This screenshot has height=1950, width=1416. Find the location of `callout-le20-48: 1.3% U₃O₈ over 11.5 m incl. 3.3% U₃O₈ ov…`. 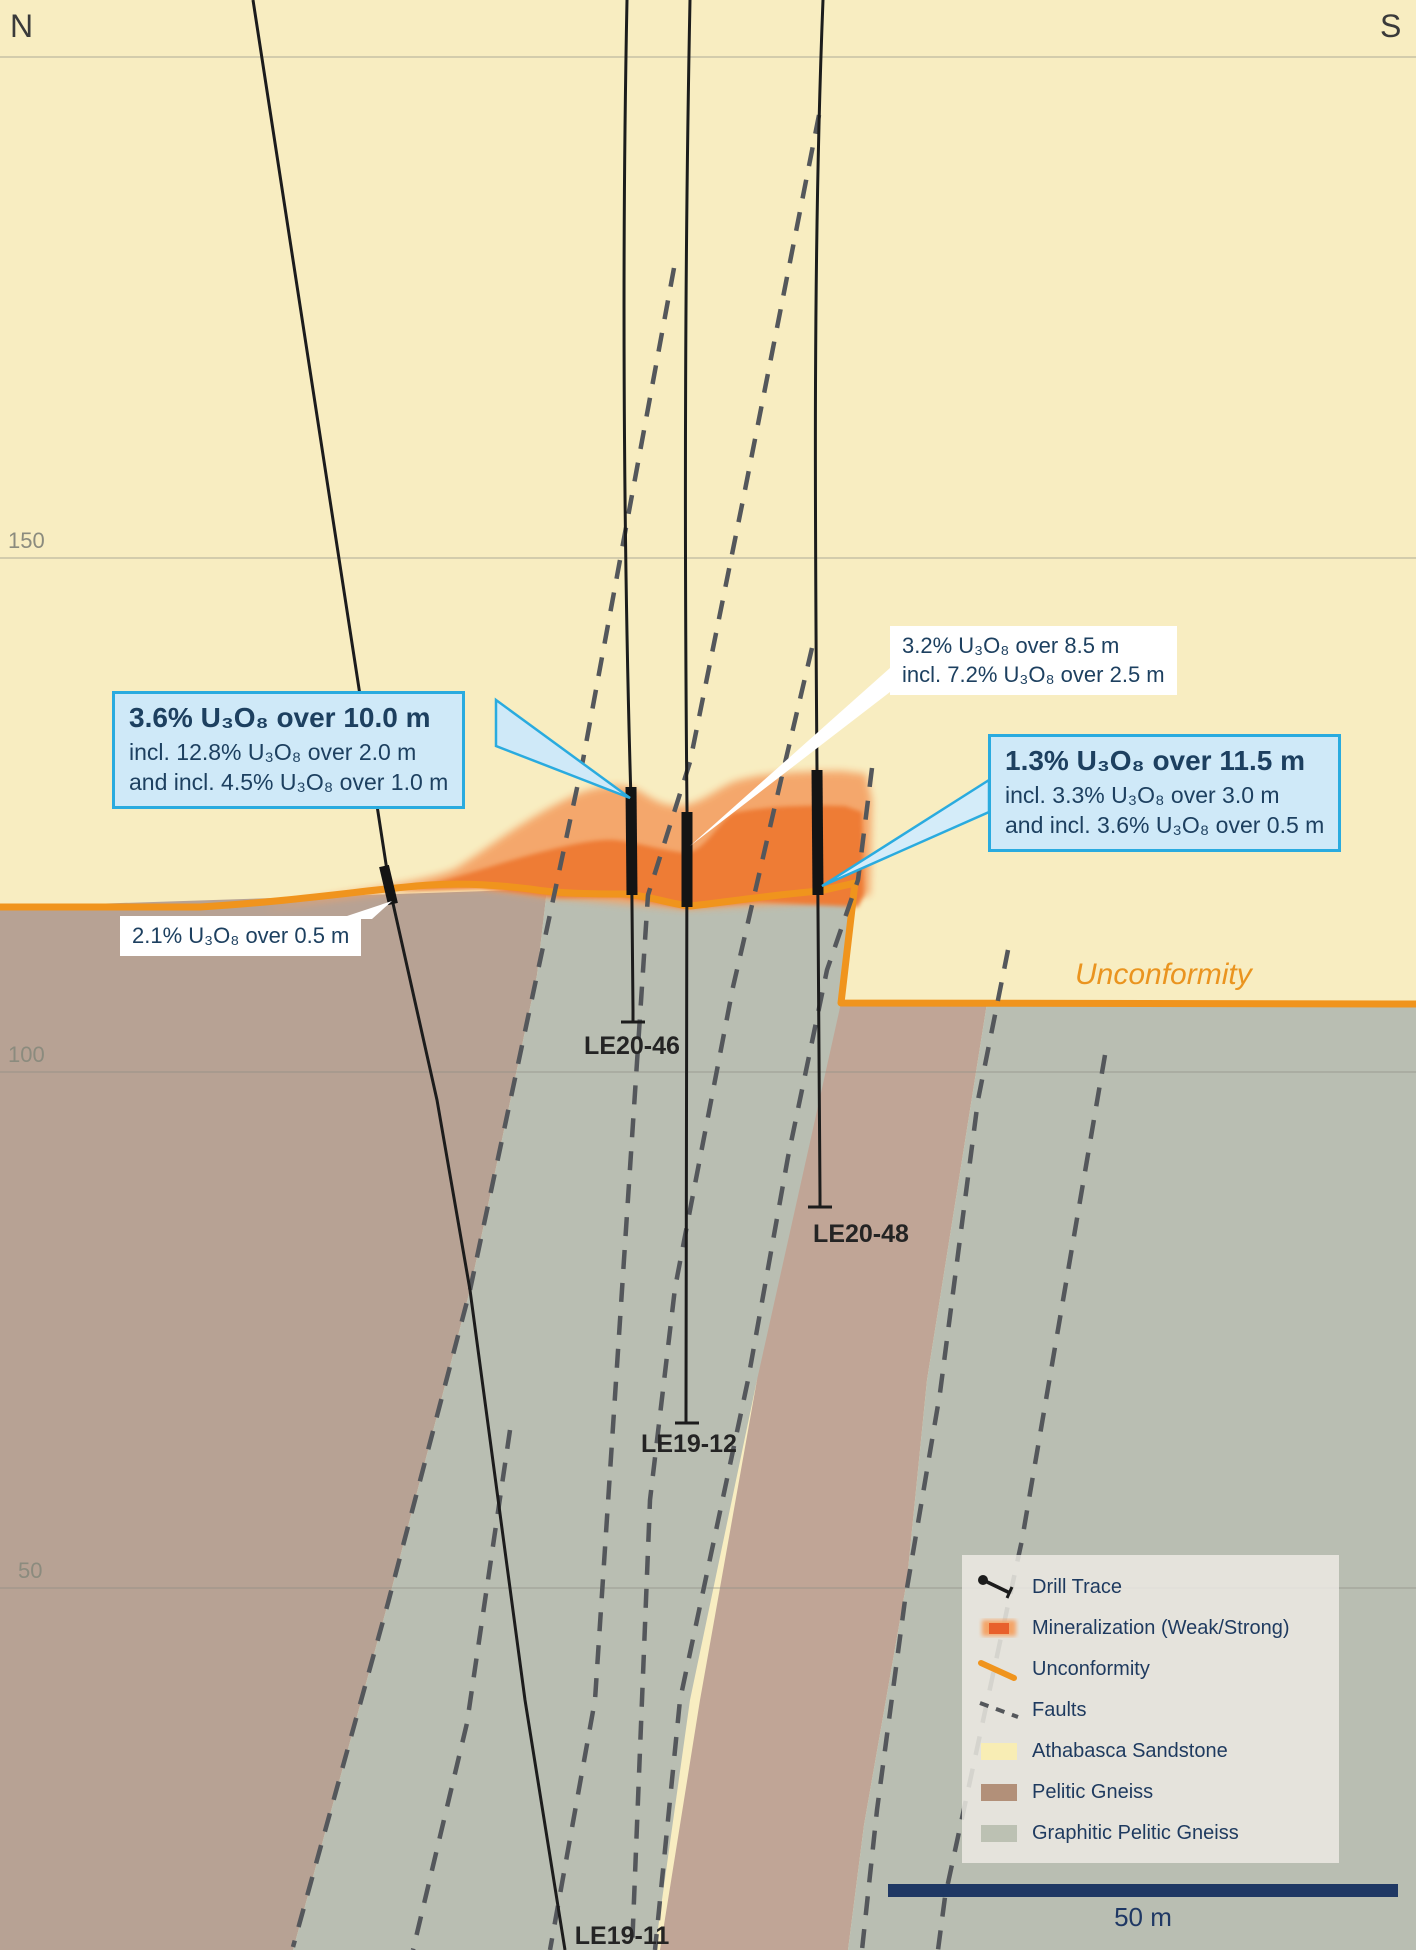

callout-le20-48: 1.3% U₃O₈ over 11.5 m incl. 3.3% U₃O₈ ov… is located at coordinates (1165, 793).